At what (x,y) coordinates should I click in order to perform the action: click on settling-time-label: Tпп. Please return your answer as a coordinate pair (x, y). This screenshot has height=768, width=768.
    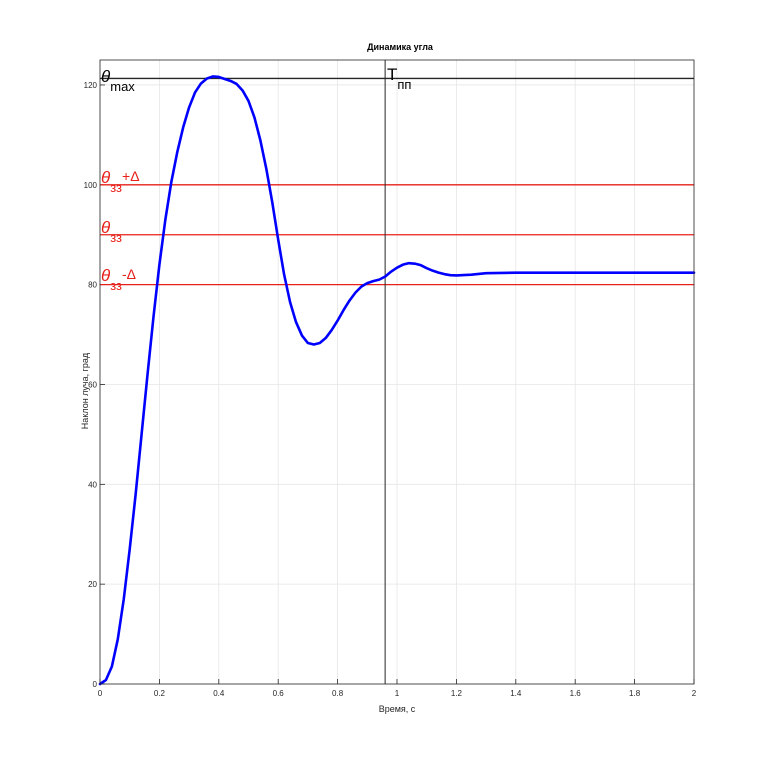
    Looking at the image, I should click on (399, 78).